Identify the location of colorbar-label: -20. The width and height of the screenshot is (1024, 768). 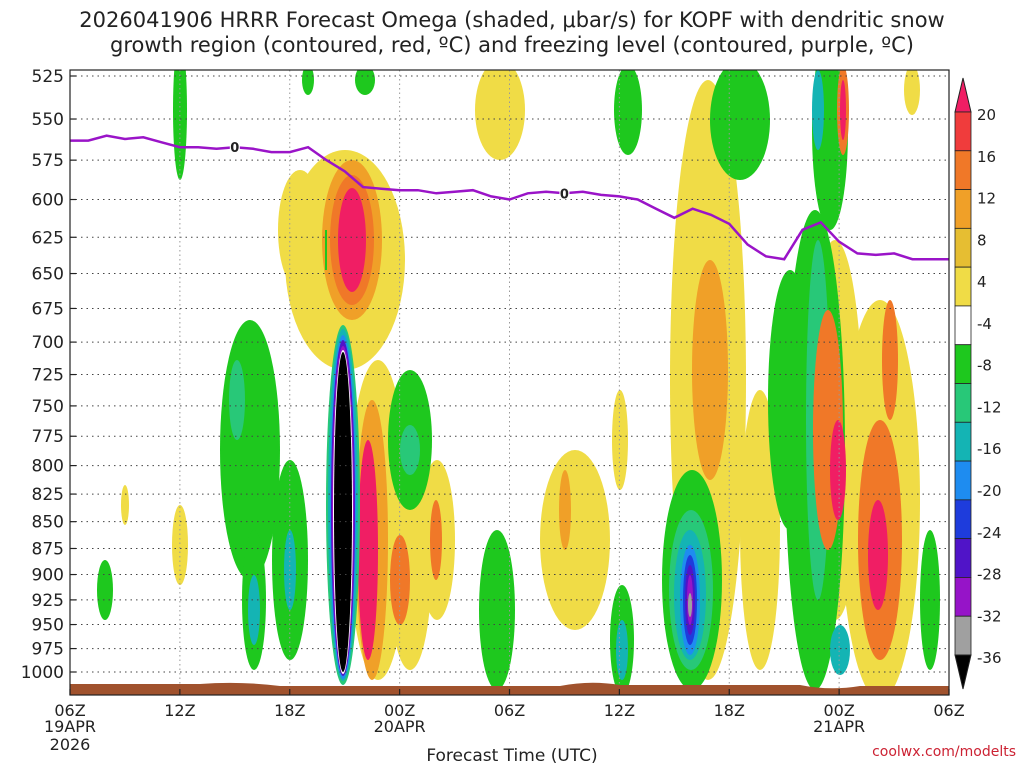
(989, 491).